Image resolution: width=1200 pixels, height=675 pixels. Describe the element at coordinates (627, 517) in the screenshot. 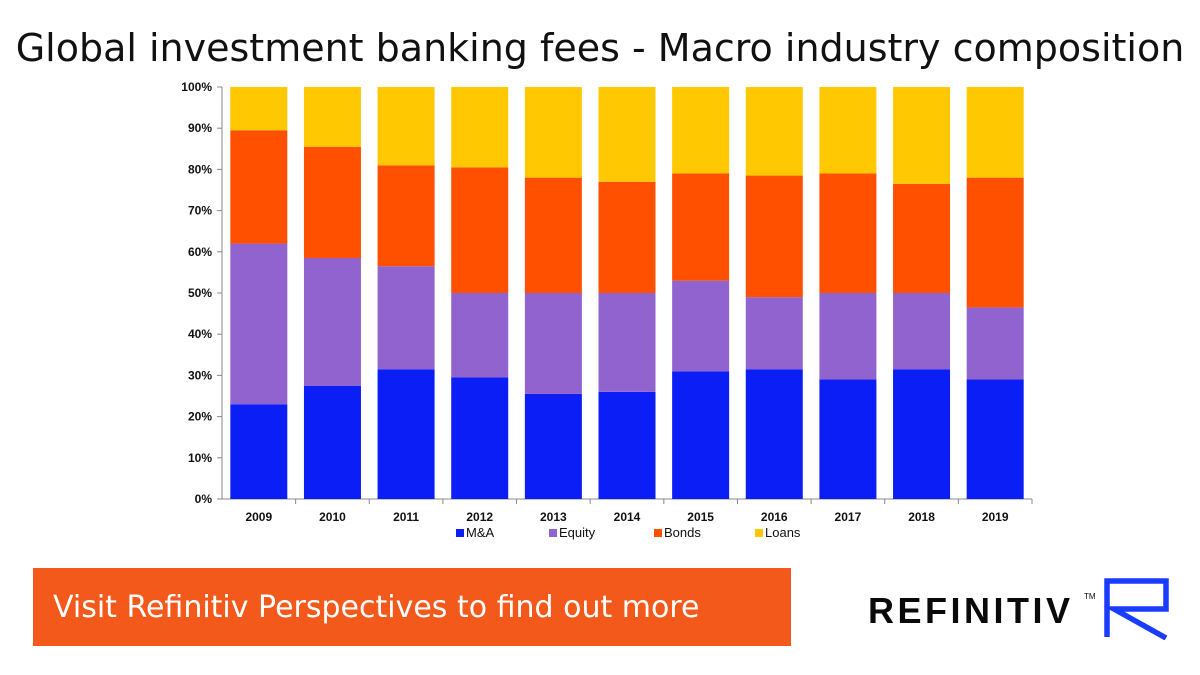

I see `x-tick-label: 2014` at that location.